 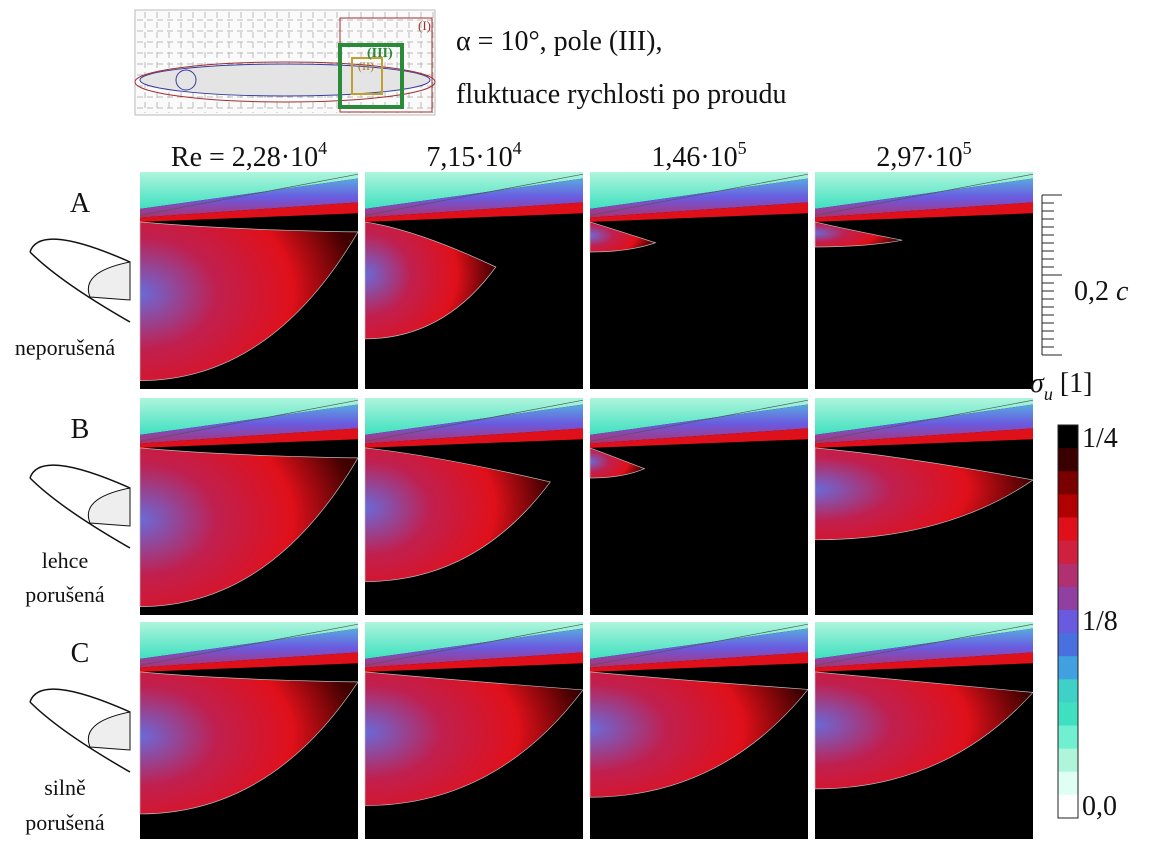 What do you see at coordinates (923, 155) in the screenshot?
I see `column-header: 2,97·10⁵` at bounding box center [923, 155].